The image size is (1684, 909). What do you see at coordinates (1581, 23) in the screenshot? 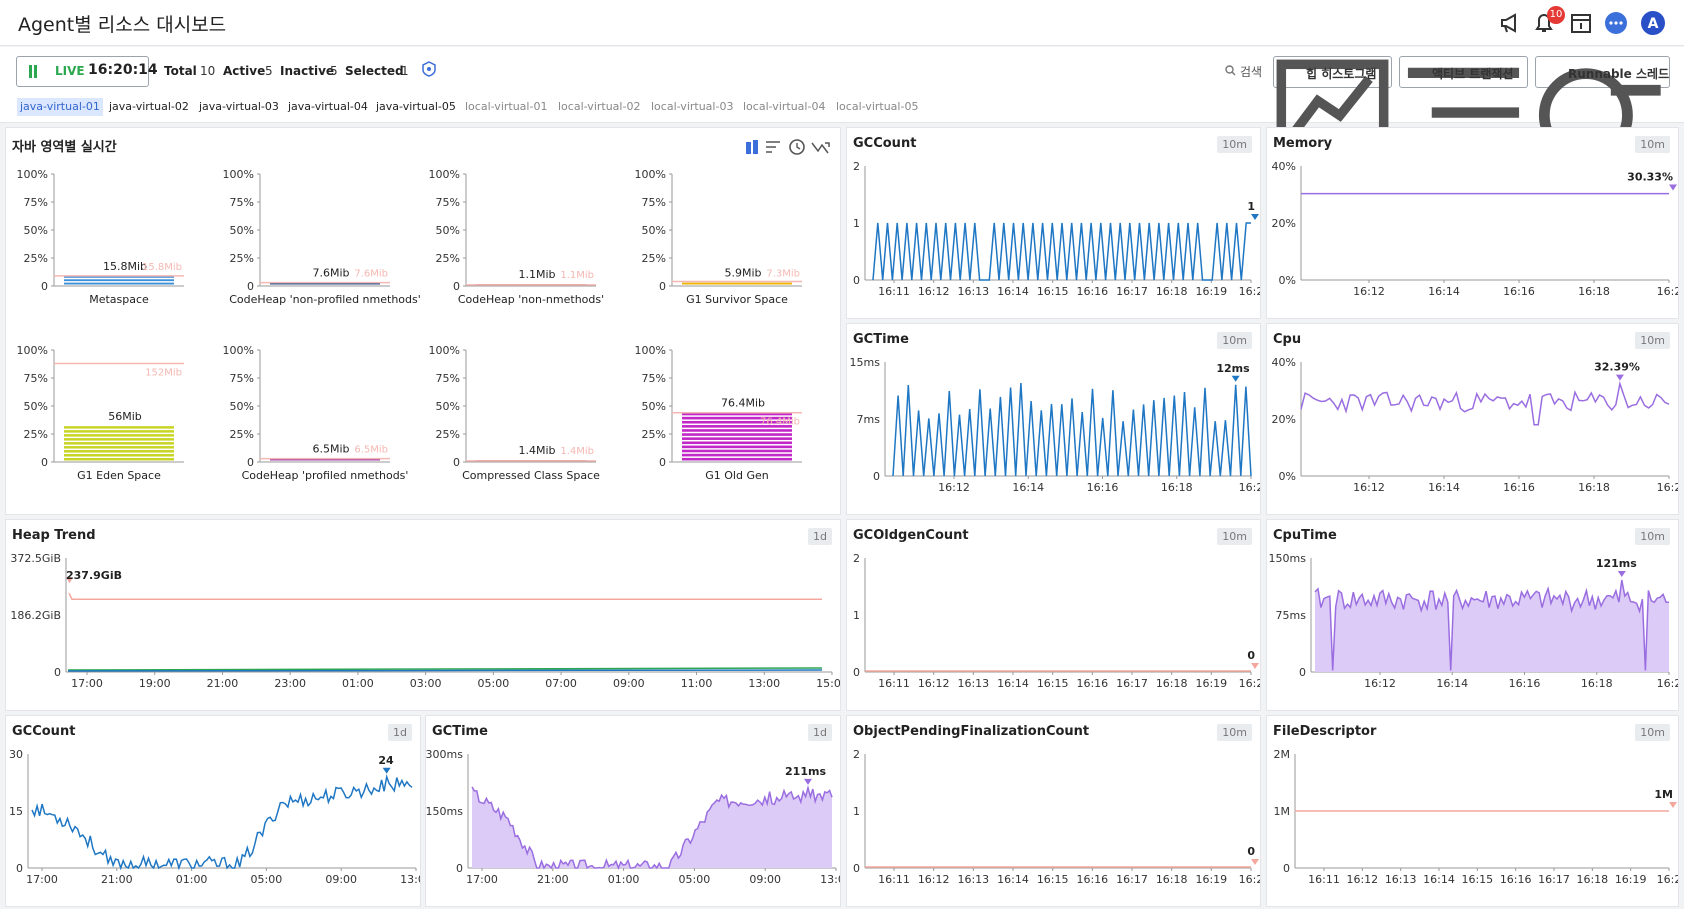
I see `calendar-icon` at bounding box center [1581, 23].